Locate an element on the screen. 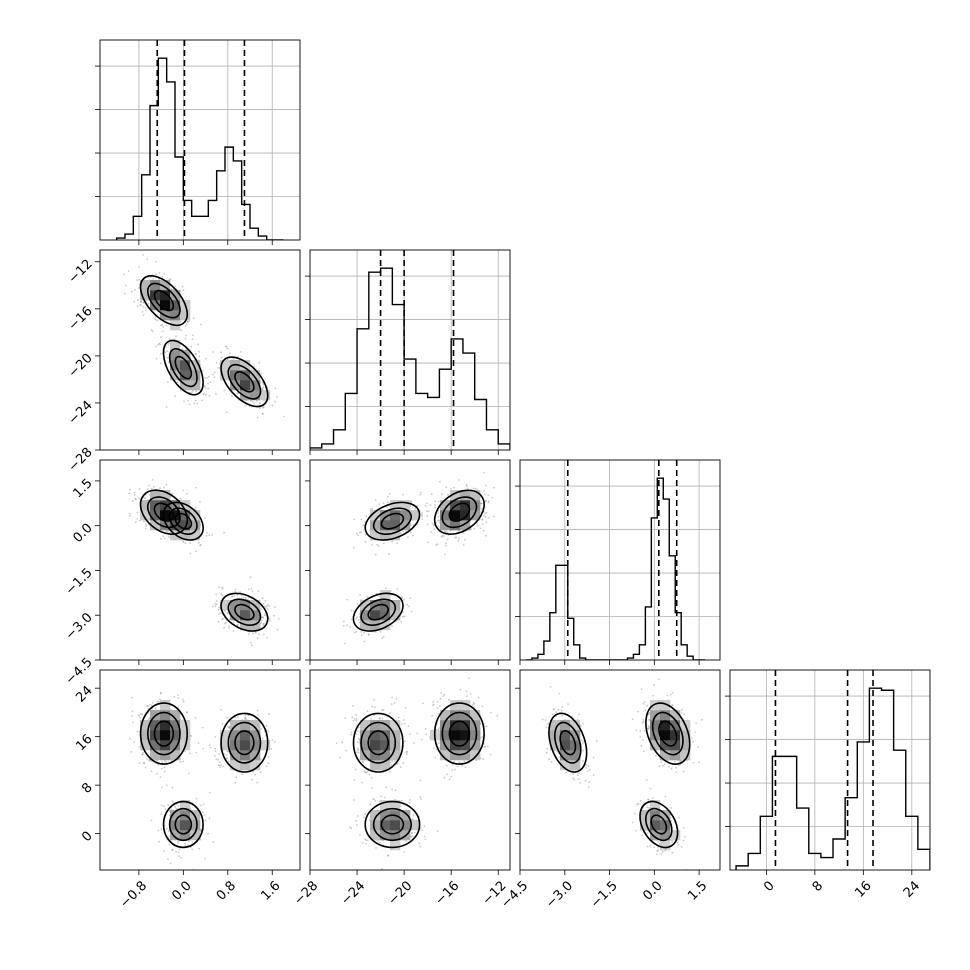 The height and width of the screenshot is (970, 970). contours is located at coordinates (204, 560).